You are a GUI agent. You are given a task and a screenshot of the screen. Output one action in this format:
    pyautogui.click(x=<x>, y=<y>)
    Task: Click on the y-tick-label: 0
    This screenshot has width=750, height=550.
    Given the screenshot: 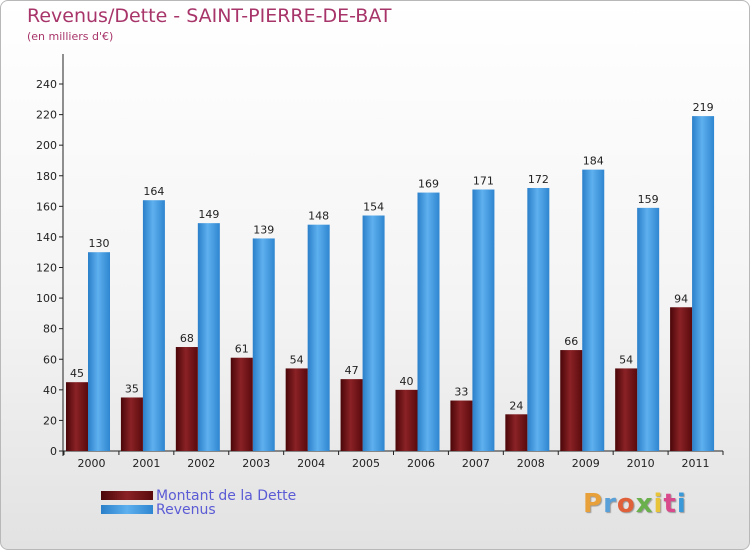 What is the action you would take?
    pyautogui.click(x=53, y=451)
    